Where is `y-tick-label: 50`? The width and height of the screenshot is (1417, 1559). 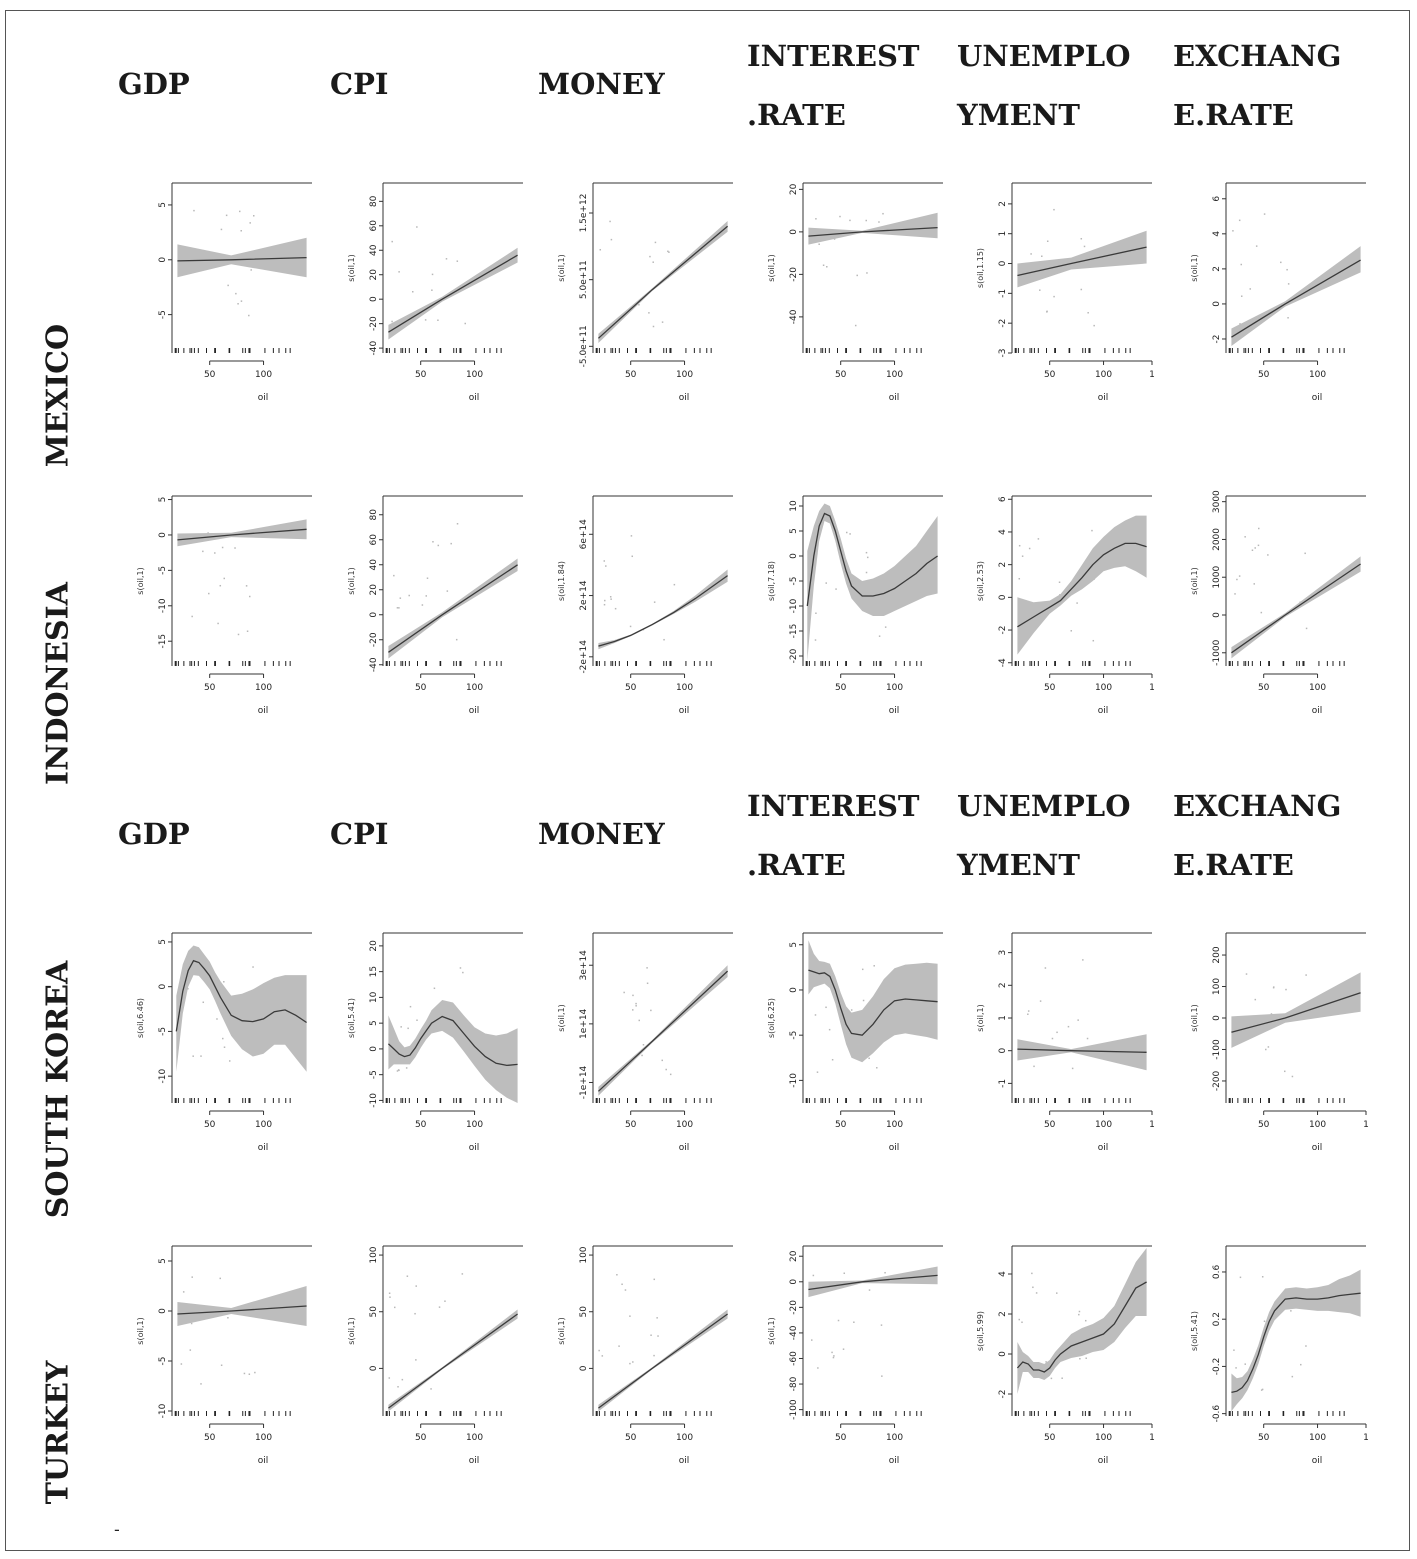
y-tick-label: 50 is located at coordinates (584, 1312).